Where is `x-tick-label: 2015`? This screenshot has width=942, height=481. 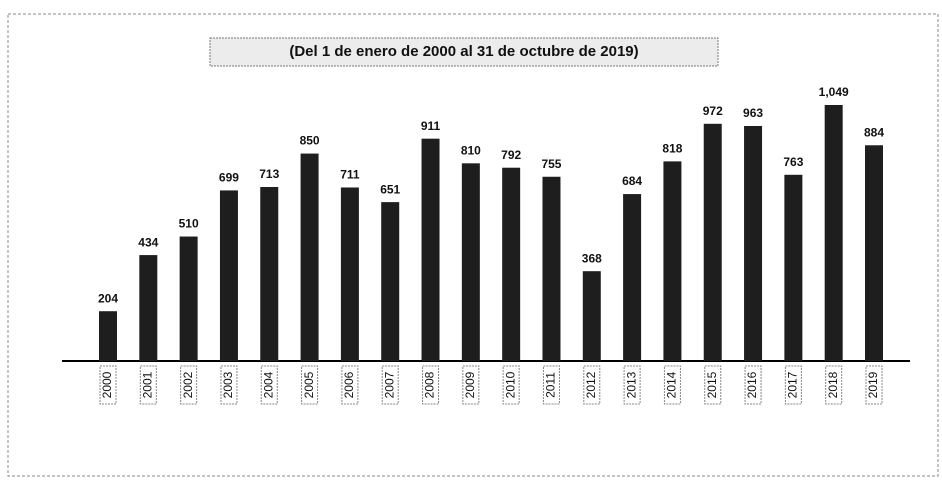 x-tick-label: 2015 is located at coordinates (712, 384).